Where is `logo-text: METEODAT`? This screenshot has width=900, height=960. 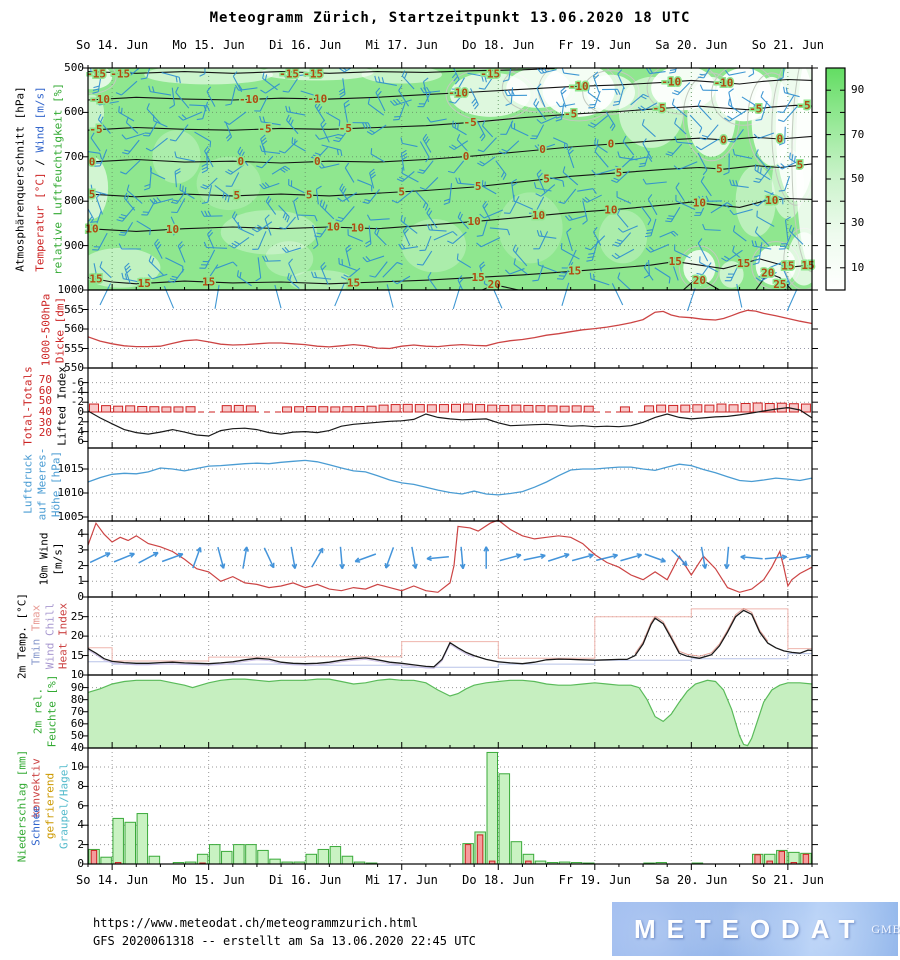
logo-text: METEODAT is located at coordinates (750, 928).